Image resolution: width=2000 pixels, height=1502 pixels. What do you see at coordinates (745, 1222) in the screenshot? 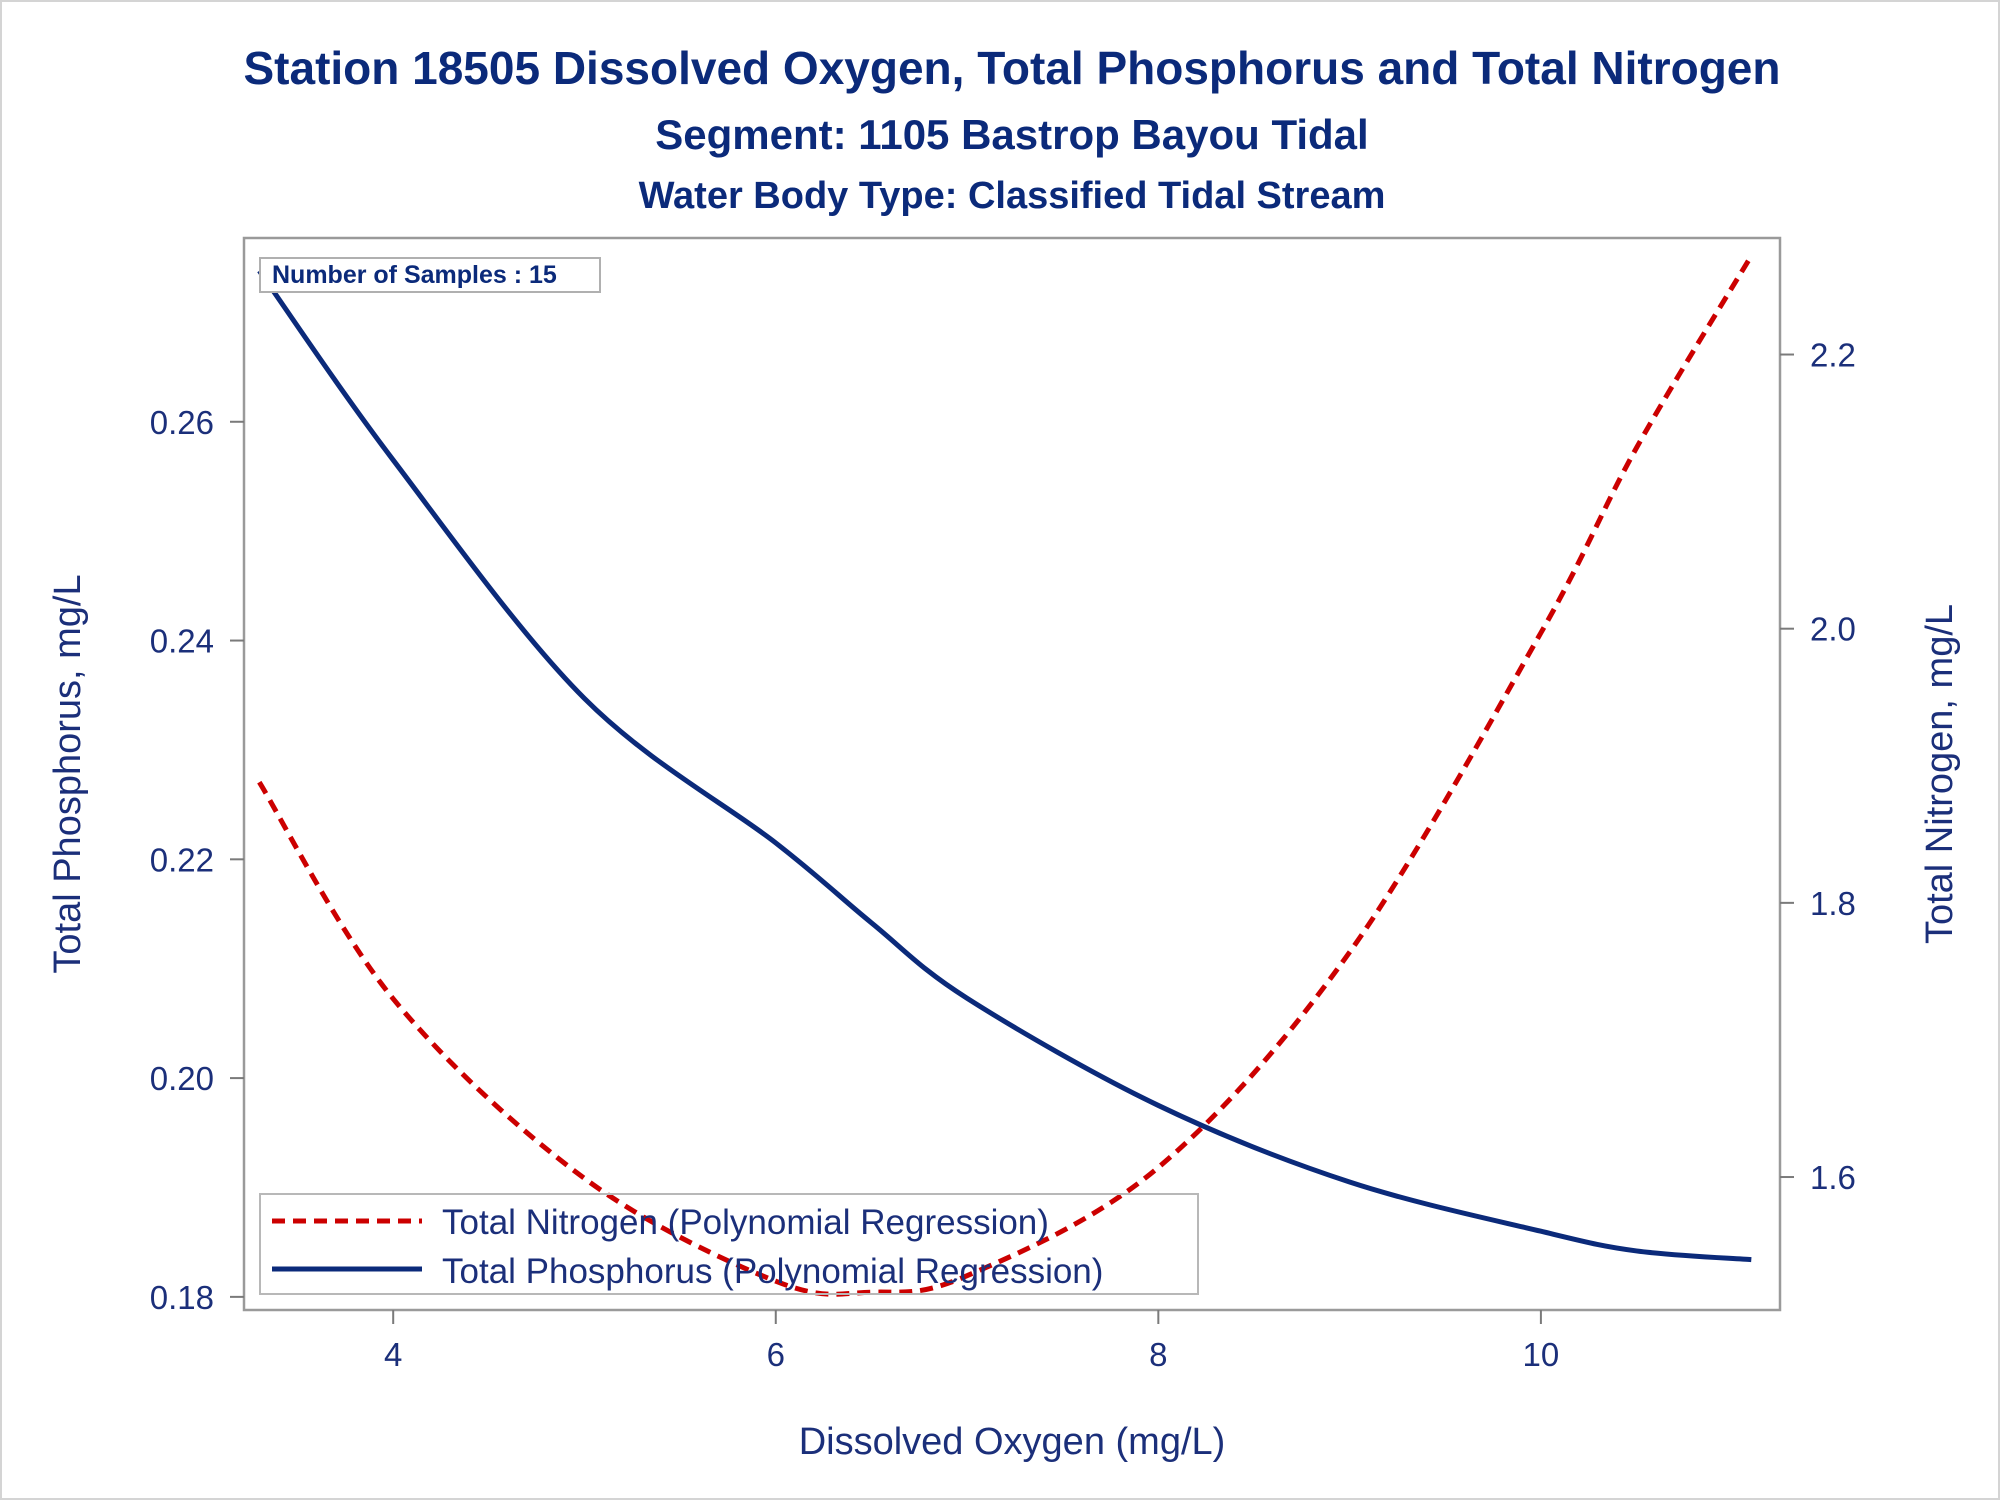
I see `legend-nitrogen-label: Total Nitrogen (Polynomial Regression)` at bounding box center [745, 1222].